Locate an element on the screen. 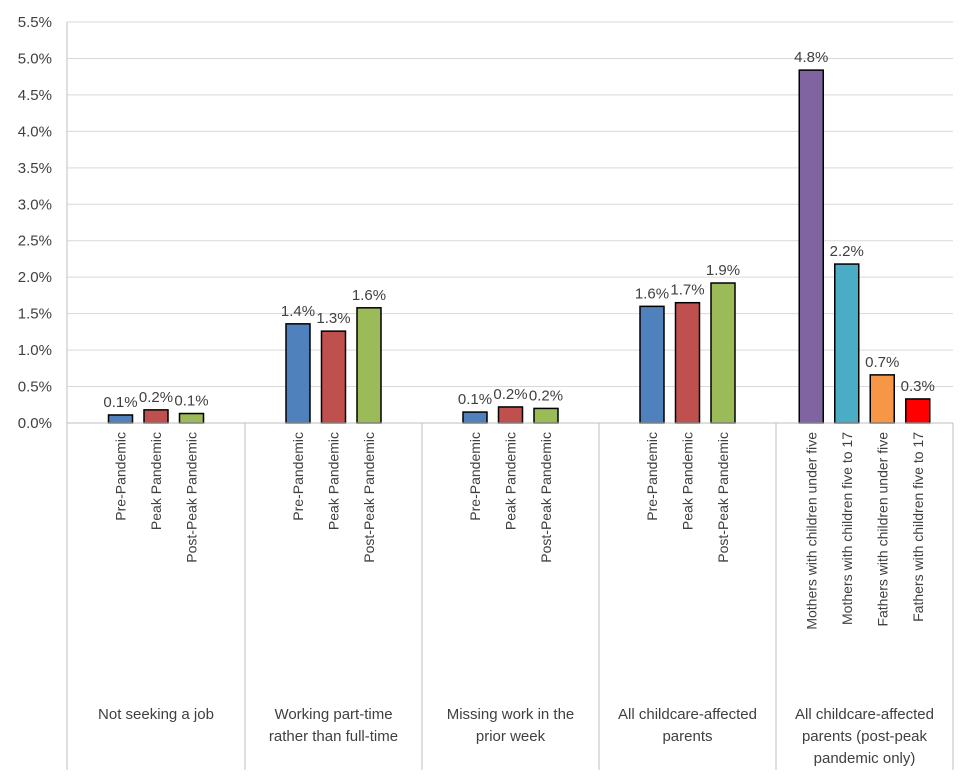  bar-category-label: Fathers with children five to 17 is located at coordinates (918, 527).